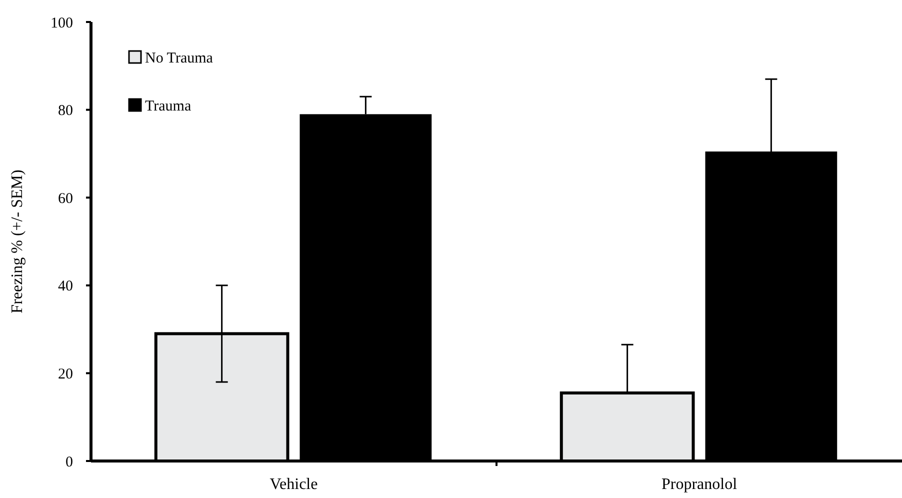 The width and height of the screenshot is (902, 498). Describe the element at coordinates (65, 374) in the screenshot. I see `y-tick-label: 20` at that location.